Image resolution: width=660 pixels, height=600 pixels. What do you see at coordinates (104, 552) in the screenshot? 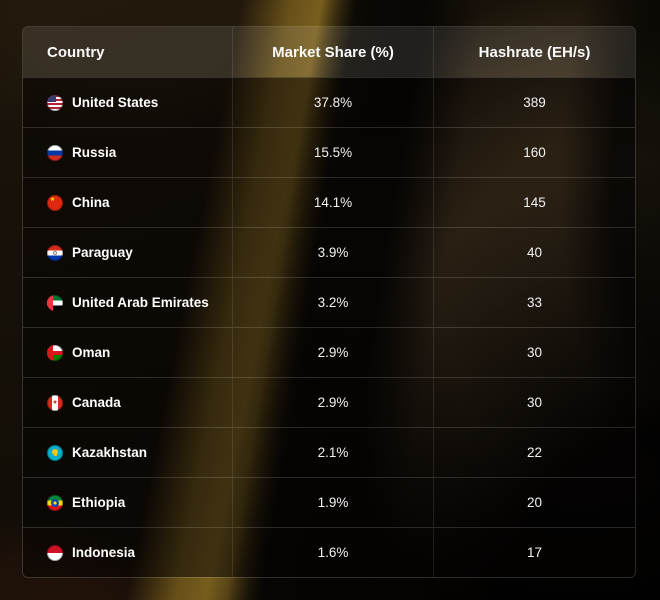
I see `country-label: Indonesia` at bounding box center [104, 552].